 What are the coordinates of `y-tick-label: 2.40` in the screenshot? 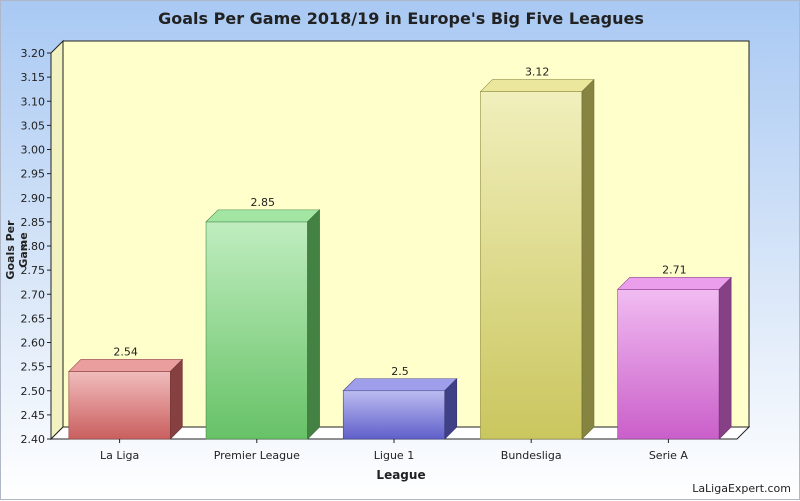 It's located at (33, 439).